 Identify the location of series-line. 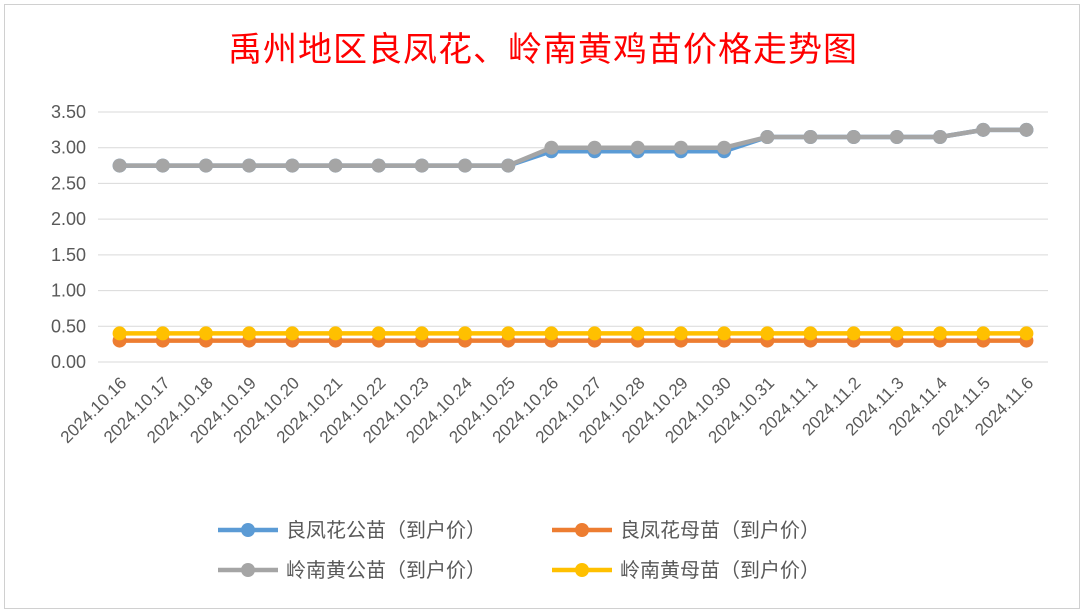
(573, 147).